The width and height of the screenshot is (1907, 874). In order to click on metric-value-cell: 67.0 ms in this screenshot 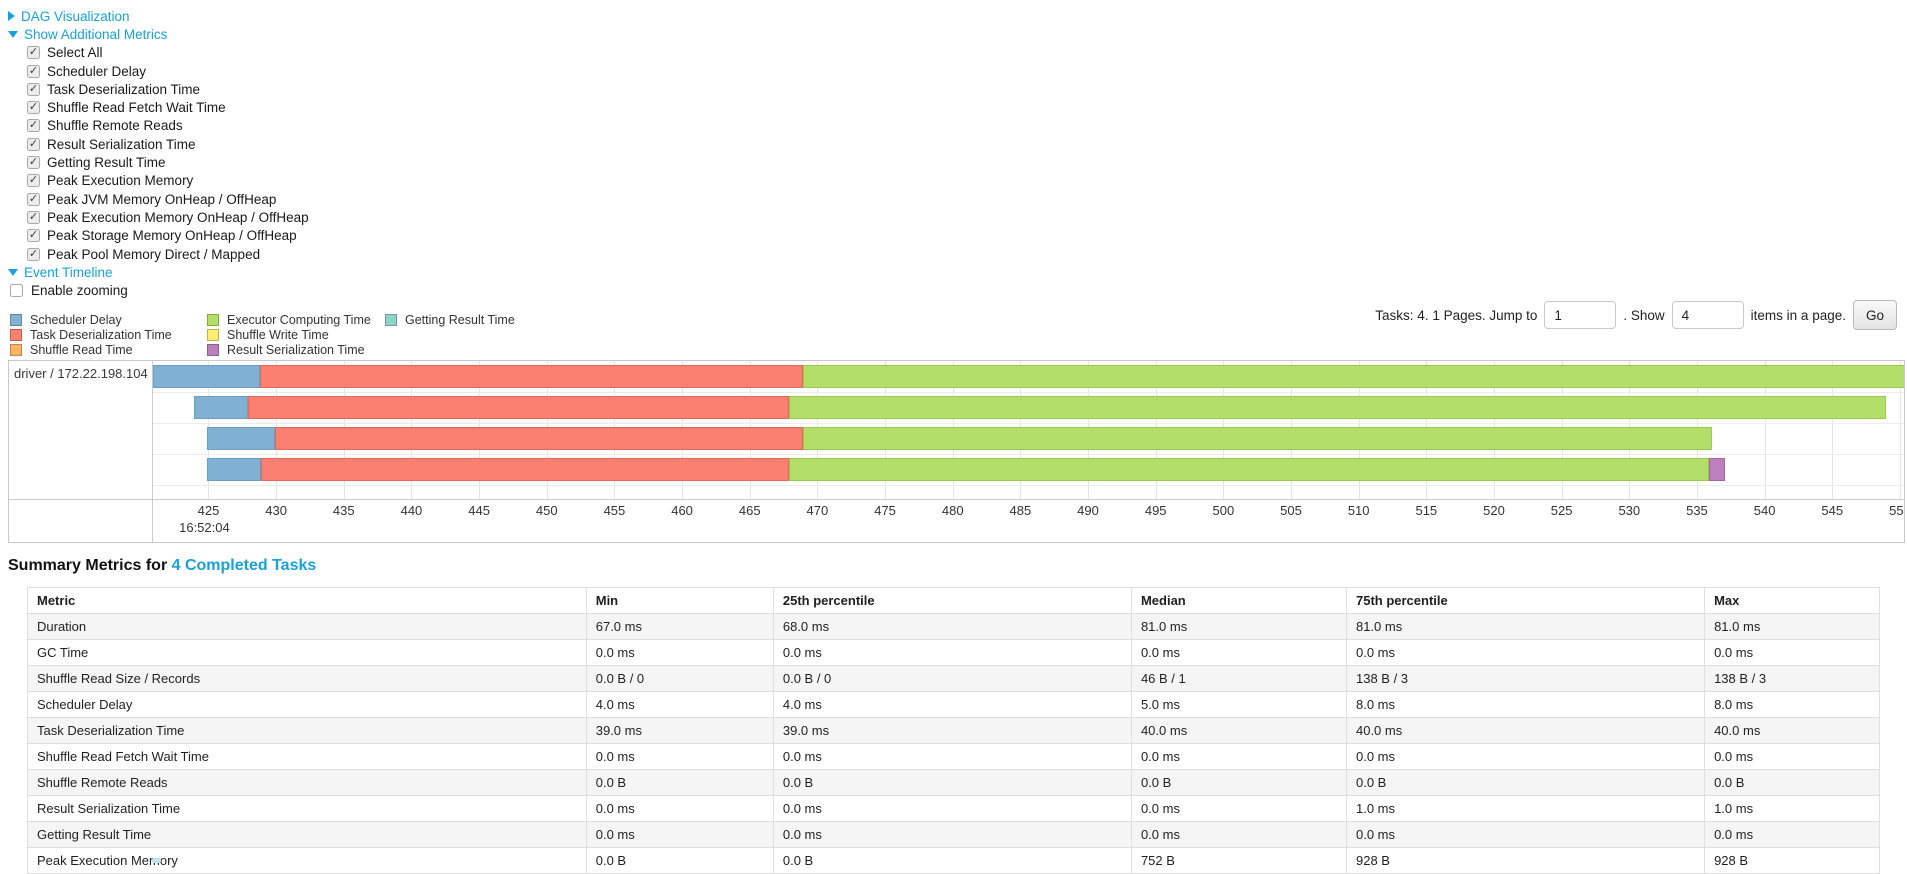, I will do `click(679, 627)`.